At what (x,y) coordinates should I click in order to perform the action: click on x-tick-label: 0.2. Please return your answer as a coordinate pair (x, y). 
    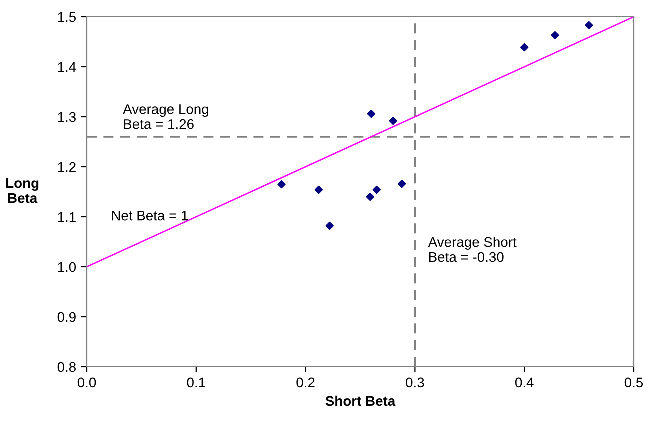
    Looking at the image, I should click on (305, 383).